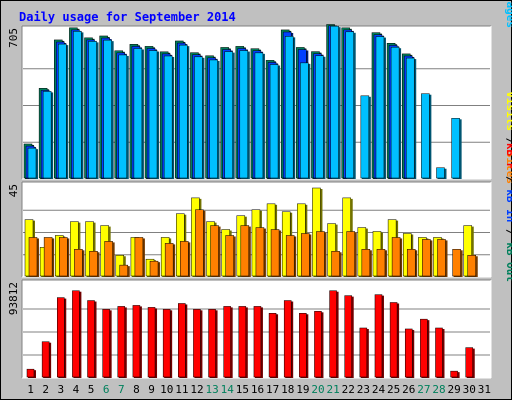 The width and height of the screenshot is (512, 401). What do you see at coordinates (484, 389) in the screenshot?
I see `x-tick-label-day-31: 31` at bounding box center [484, 389].